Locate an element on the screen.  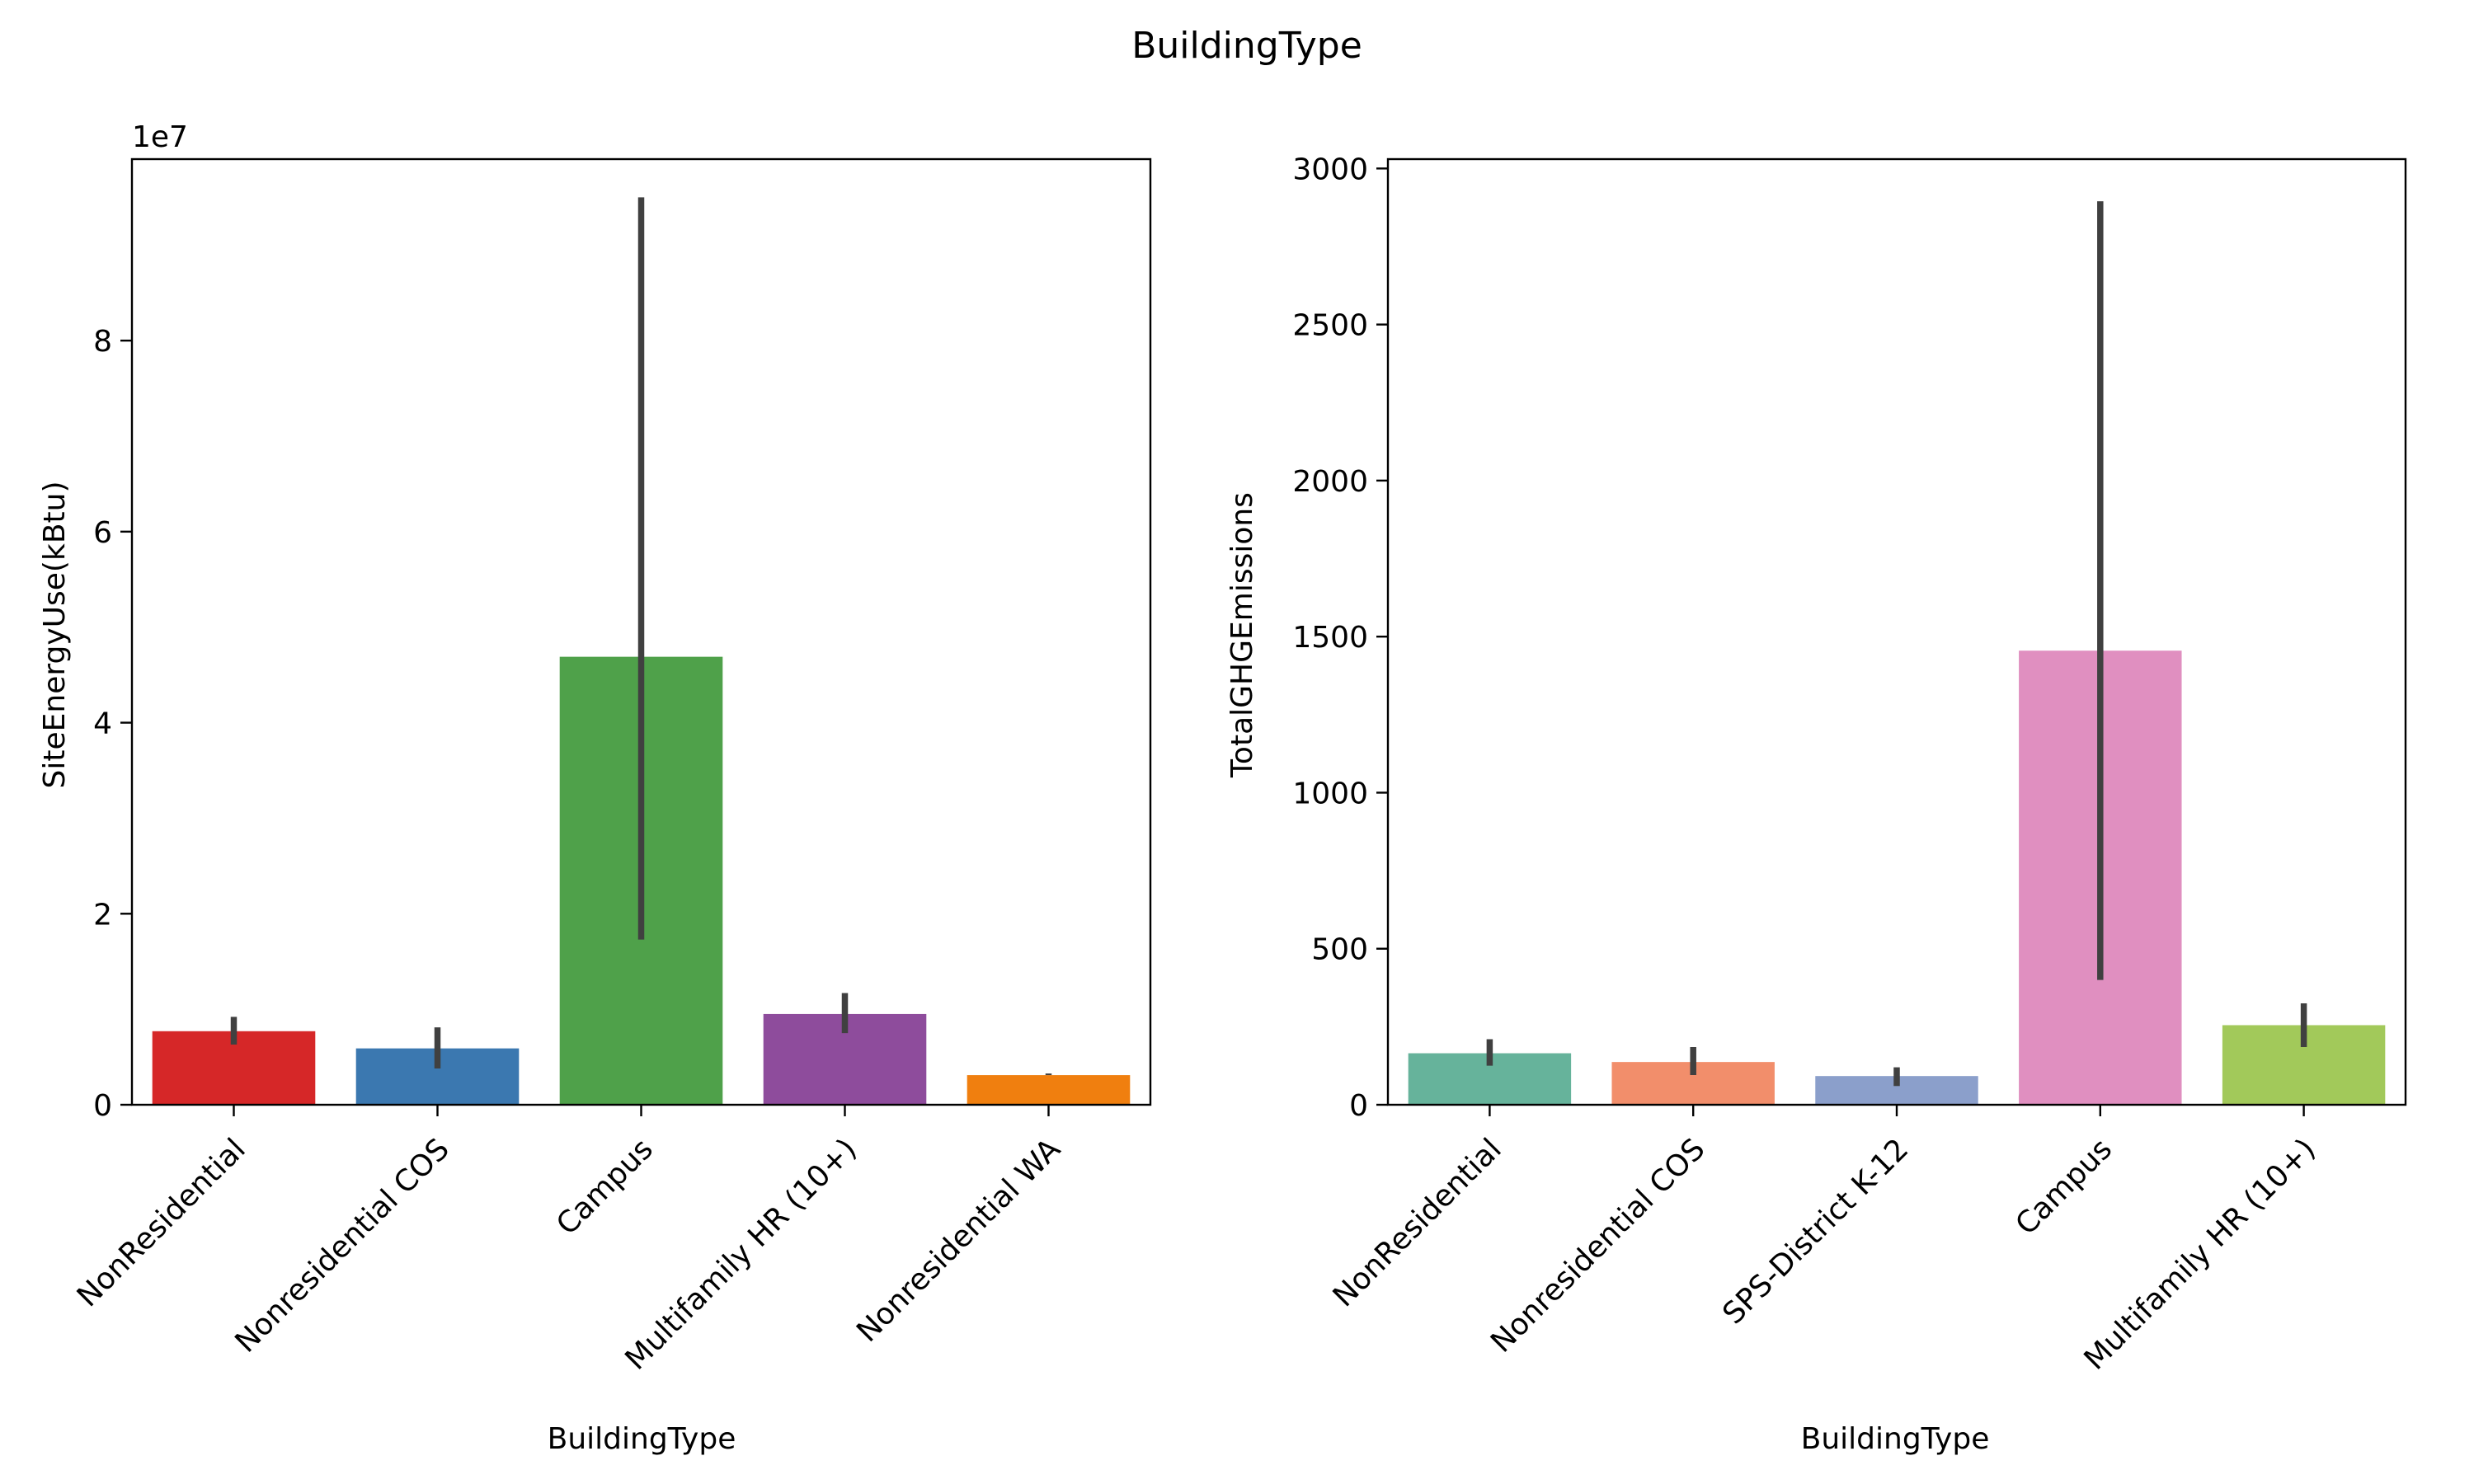
y-tick-label: 500 is located at coordinates (1339, 950).